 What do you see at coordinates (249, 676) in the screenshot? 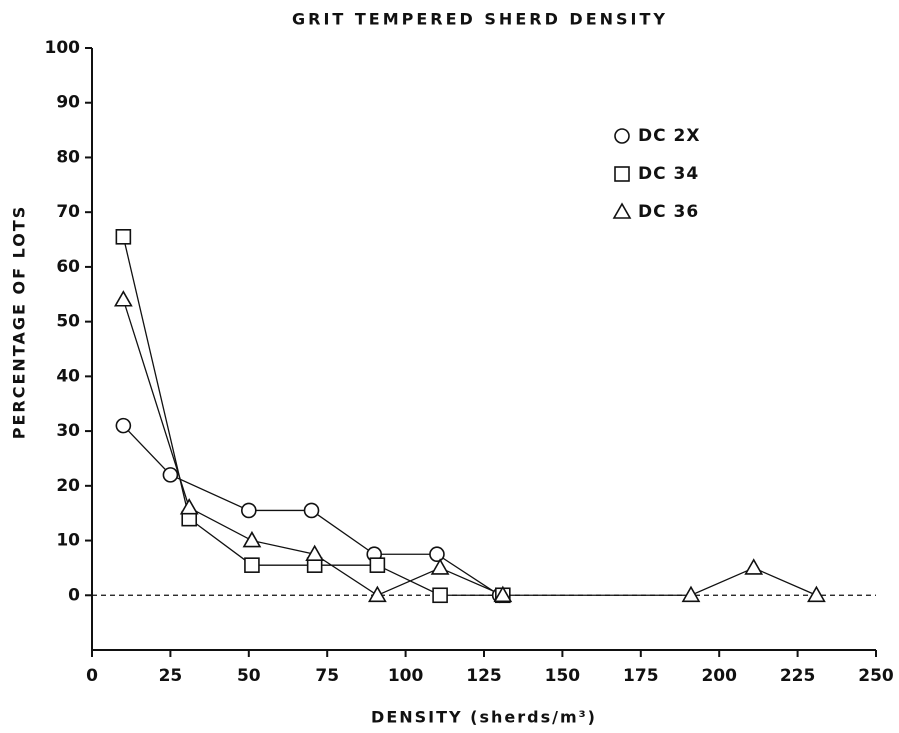
I see `x-tick-label: 50` at bounding box center [249, 676].